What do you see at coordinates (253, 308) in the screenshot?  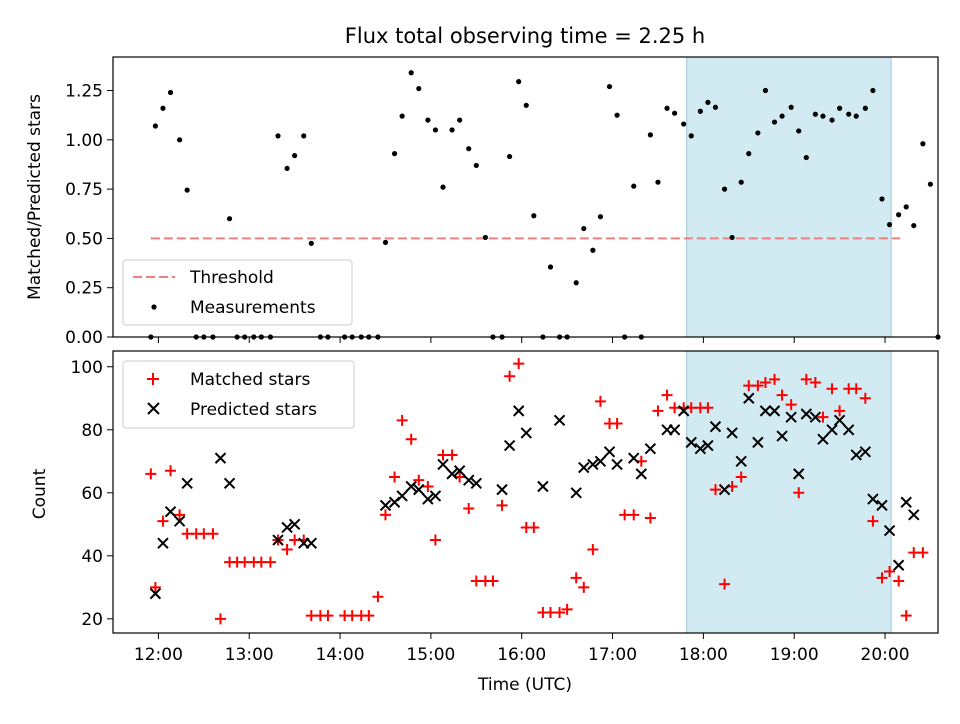 I see `legend-measurements-label: Measurements` at bounding box center [253, 308].